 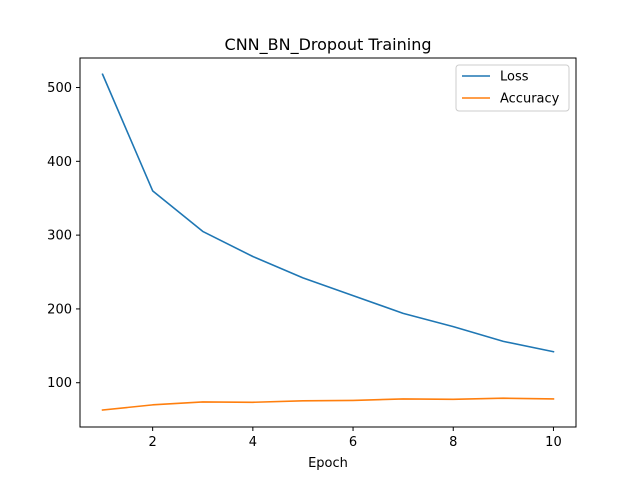 What do you see at coordinates (153, 442) in the screenshot?
I see `x-tick-label: 2` at bounding box center [153, 442].